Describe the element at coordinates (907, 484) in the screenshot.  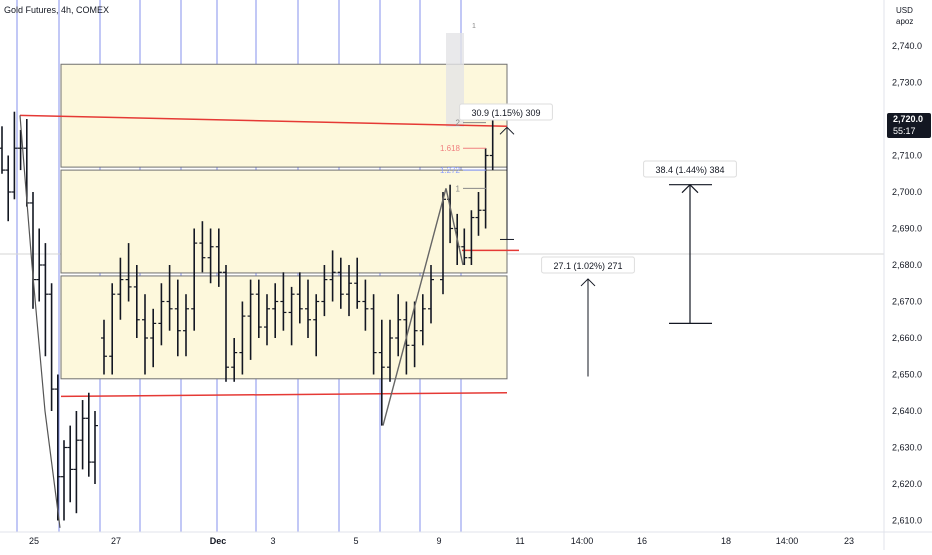
I see `y-tick-label: 2,620.0` at that location.